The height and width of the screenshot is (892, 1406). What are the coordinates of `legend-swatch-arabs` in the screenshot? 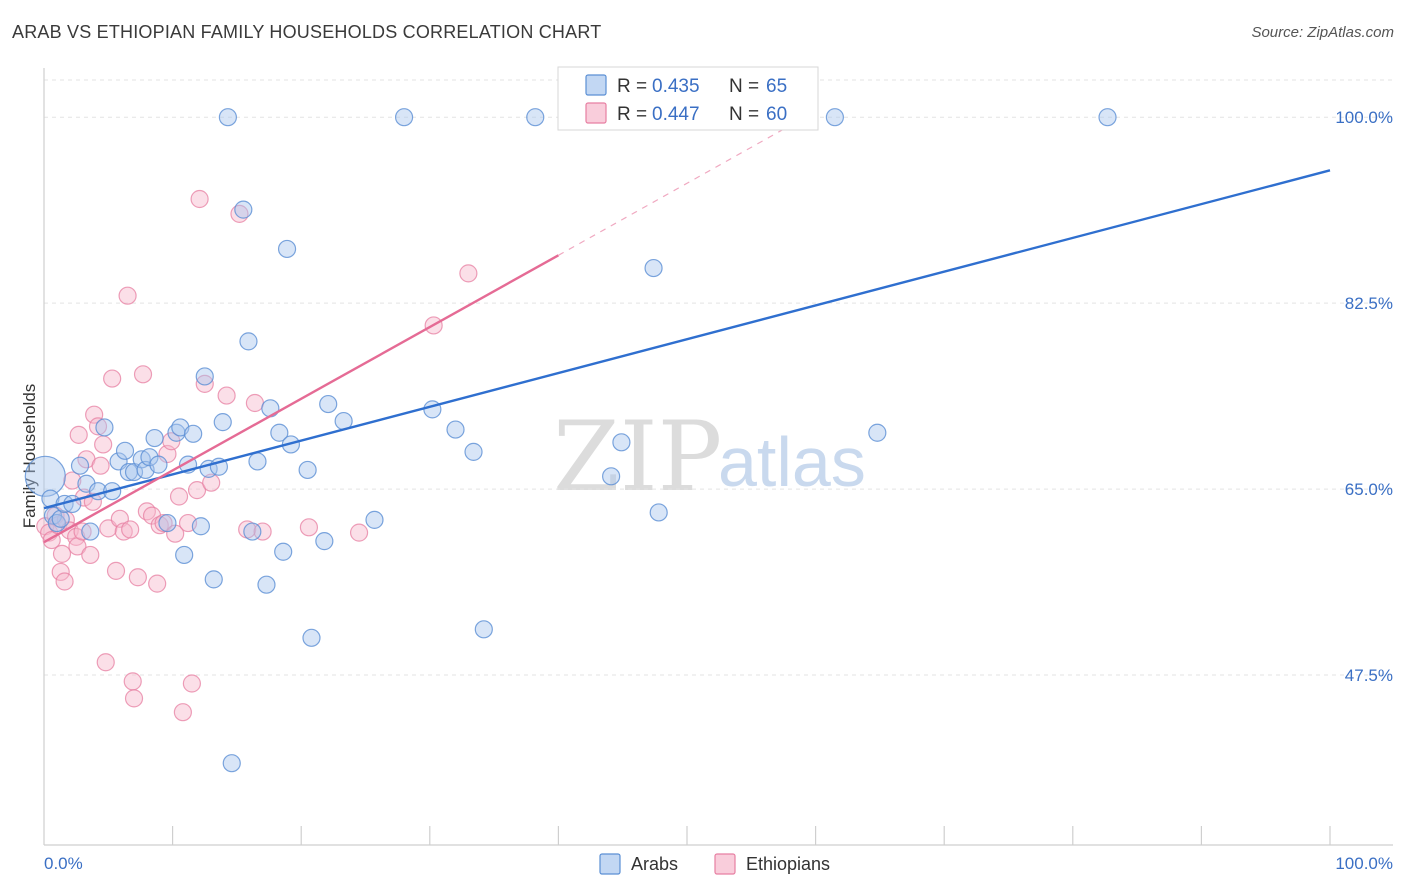 It's located at (596, 85).